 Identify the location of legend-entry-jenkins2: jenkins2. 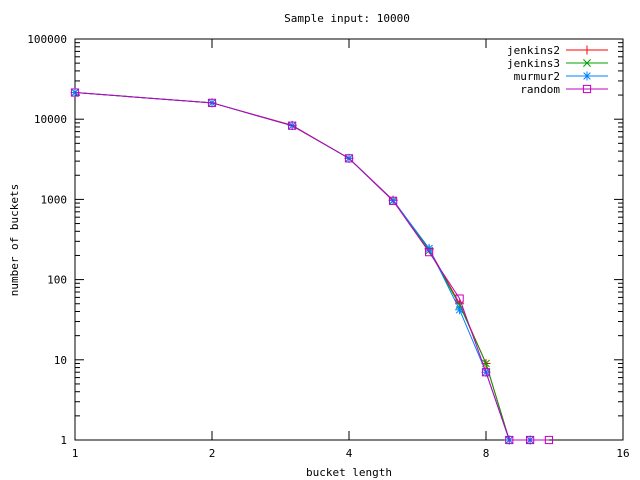
(557, 50).